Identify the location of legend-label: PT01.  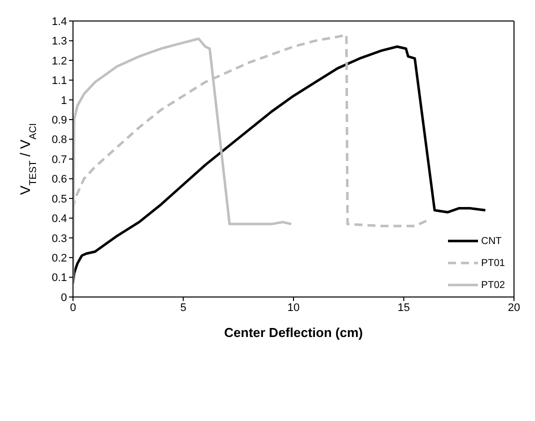
(493, 263).